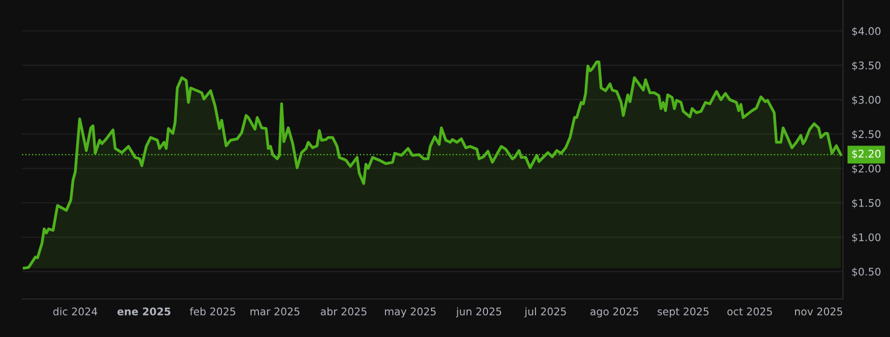 This screenshot has height=337, width=890. I want to click on y-tick-label: $0.50, so click(866, 272).